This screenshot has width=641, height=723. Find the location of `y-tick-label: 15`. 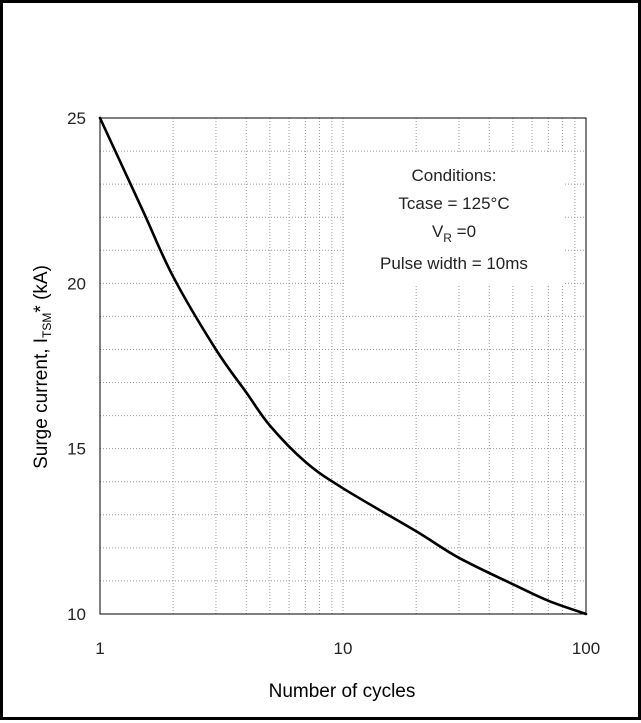

y-tick-label: 15 is located at coordinates (76, 449).